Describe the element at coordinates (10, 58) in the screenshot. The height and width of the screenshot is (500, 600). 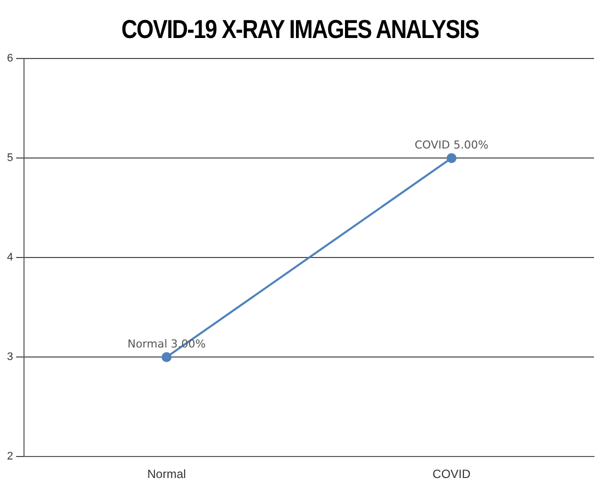
I see `y-tick-label: 6` at that location.